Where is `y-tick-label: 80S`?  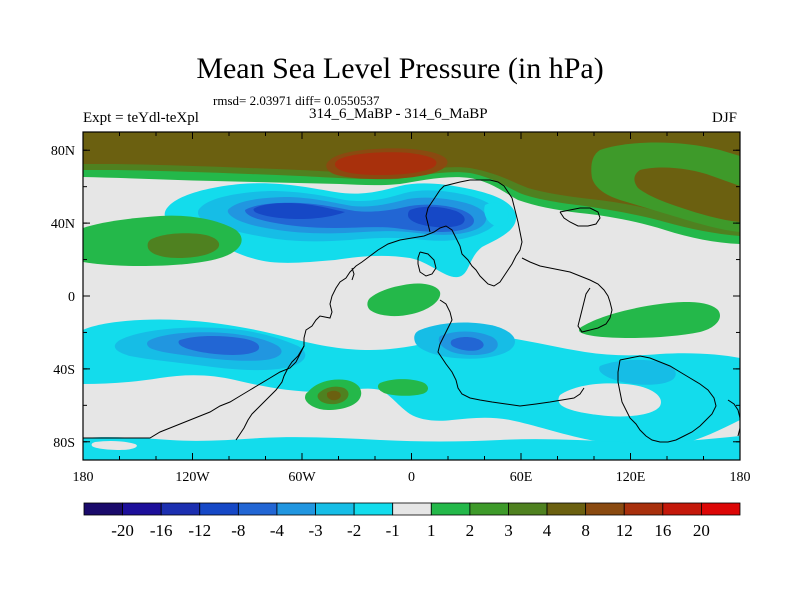
y-tick-label: 80S is located at coordinates (64, 443).